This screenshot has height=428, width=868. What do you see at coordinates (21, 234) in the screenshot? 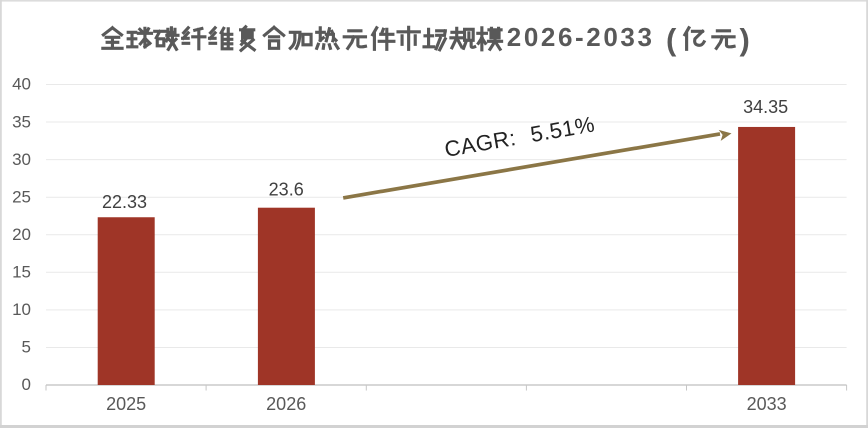
I see `svg-text: 20` at bounding box center [21, 234].